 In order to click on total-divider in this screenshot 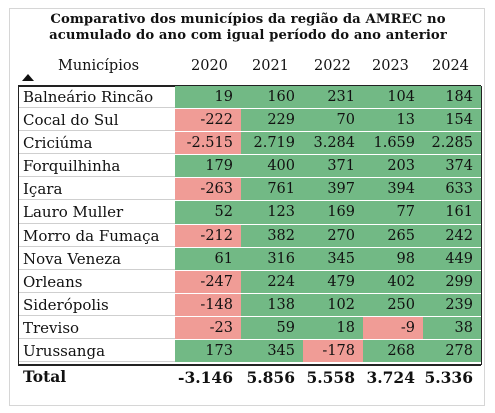, I will do `click(249, 365)`.